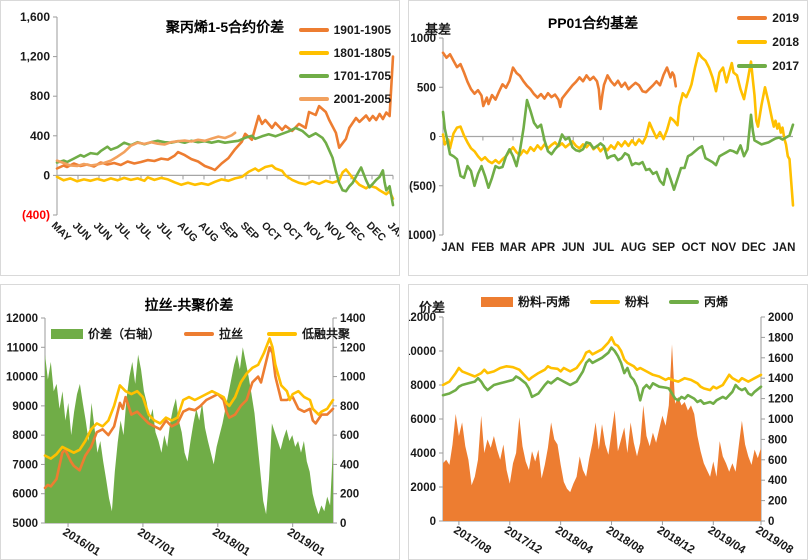  Describe the element at coordinates (618, 144) in the screenshot. I see `series-line-2017` at that location.